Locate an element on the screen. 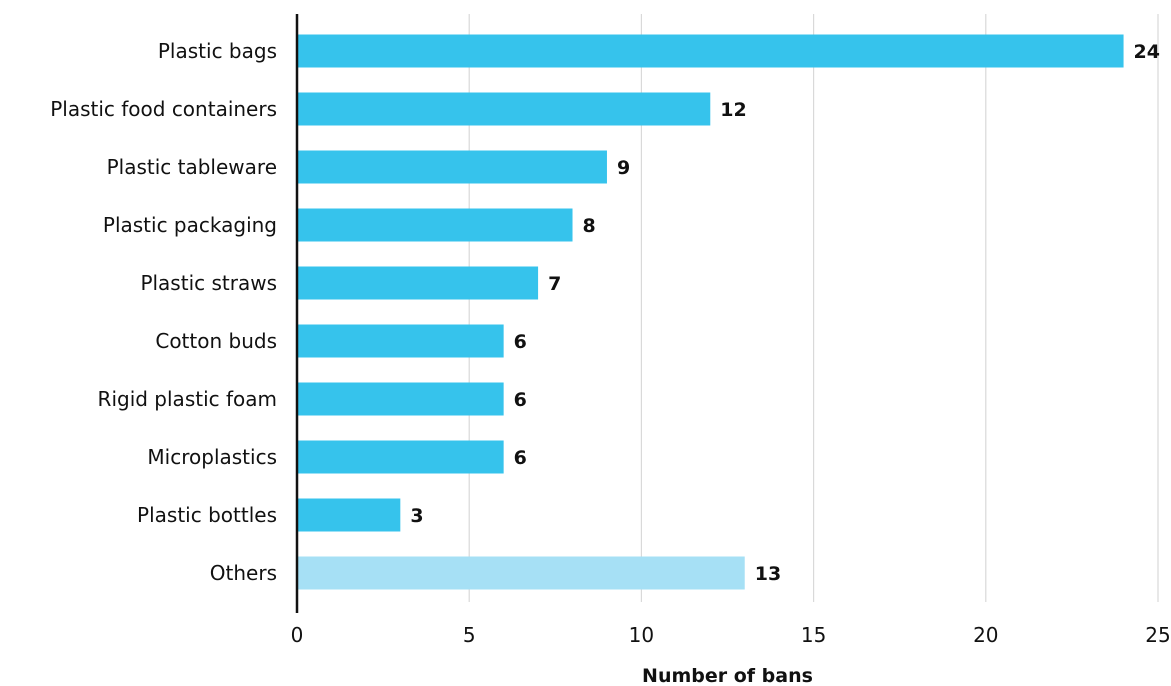 Image resolution: width=1171 pixels, height=686 pixels. value-label-plastic-packaging: 8 is located at coordinates (589, 226).